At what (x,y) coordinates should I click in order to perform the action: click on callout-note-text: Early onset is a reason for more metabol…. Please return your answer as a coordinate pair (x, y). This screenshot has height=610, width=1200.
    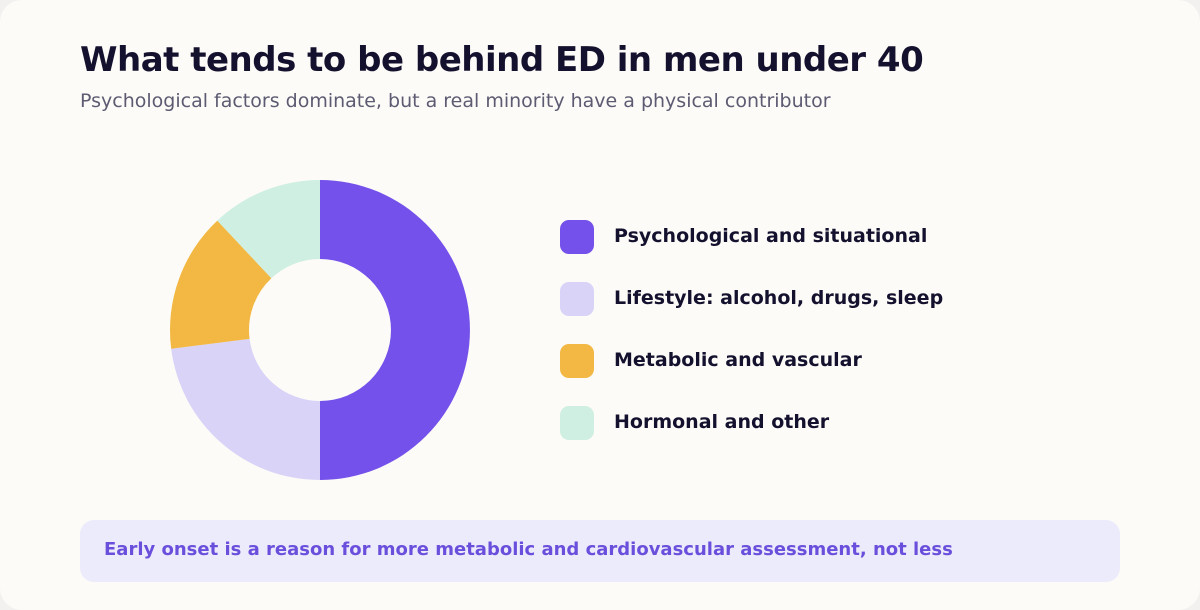
    Looking at the image, I should click on (528, 549).